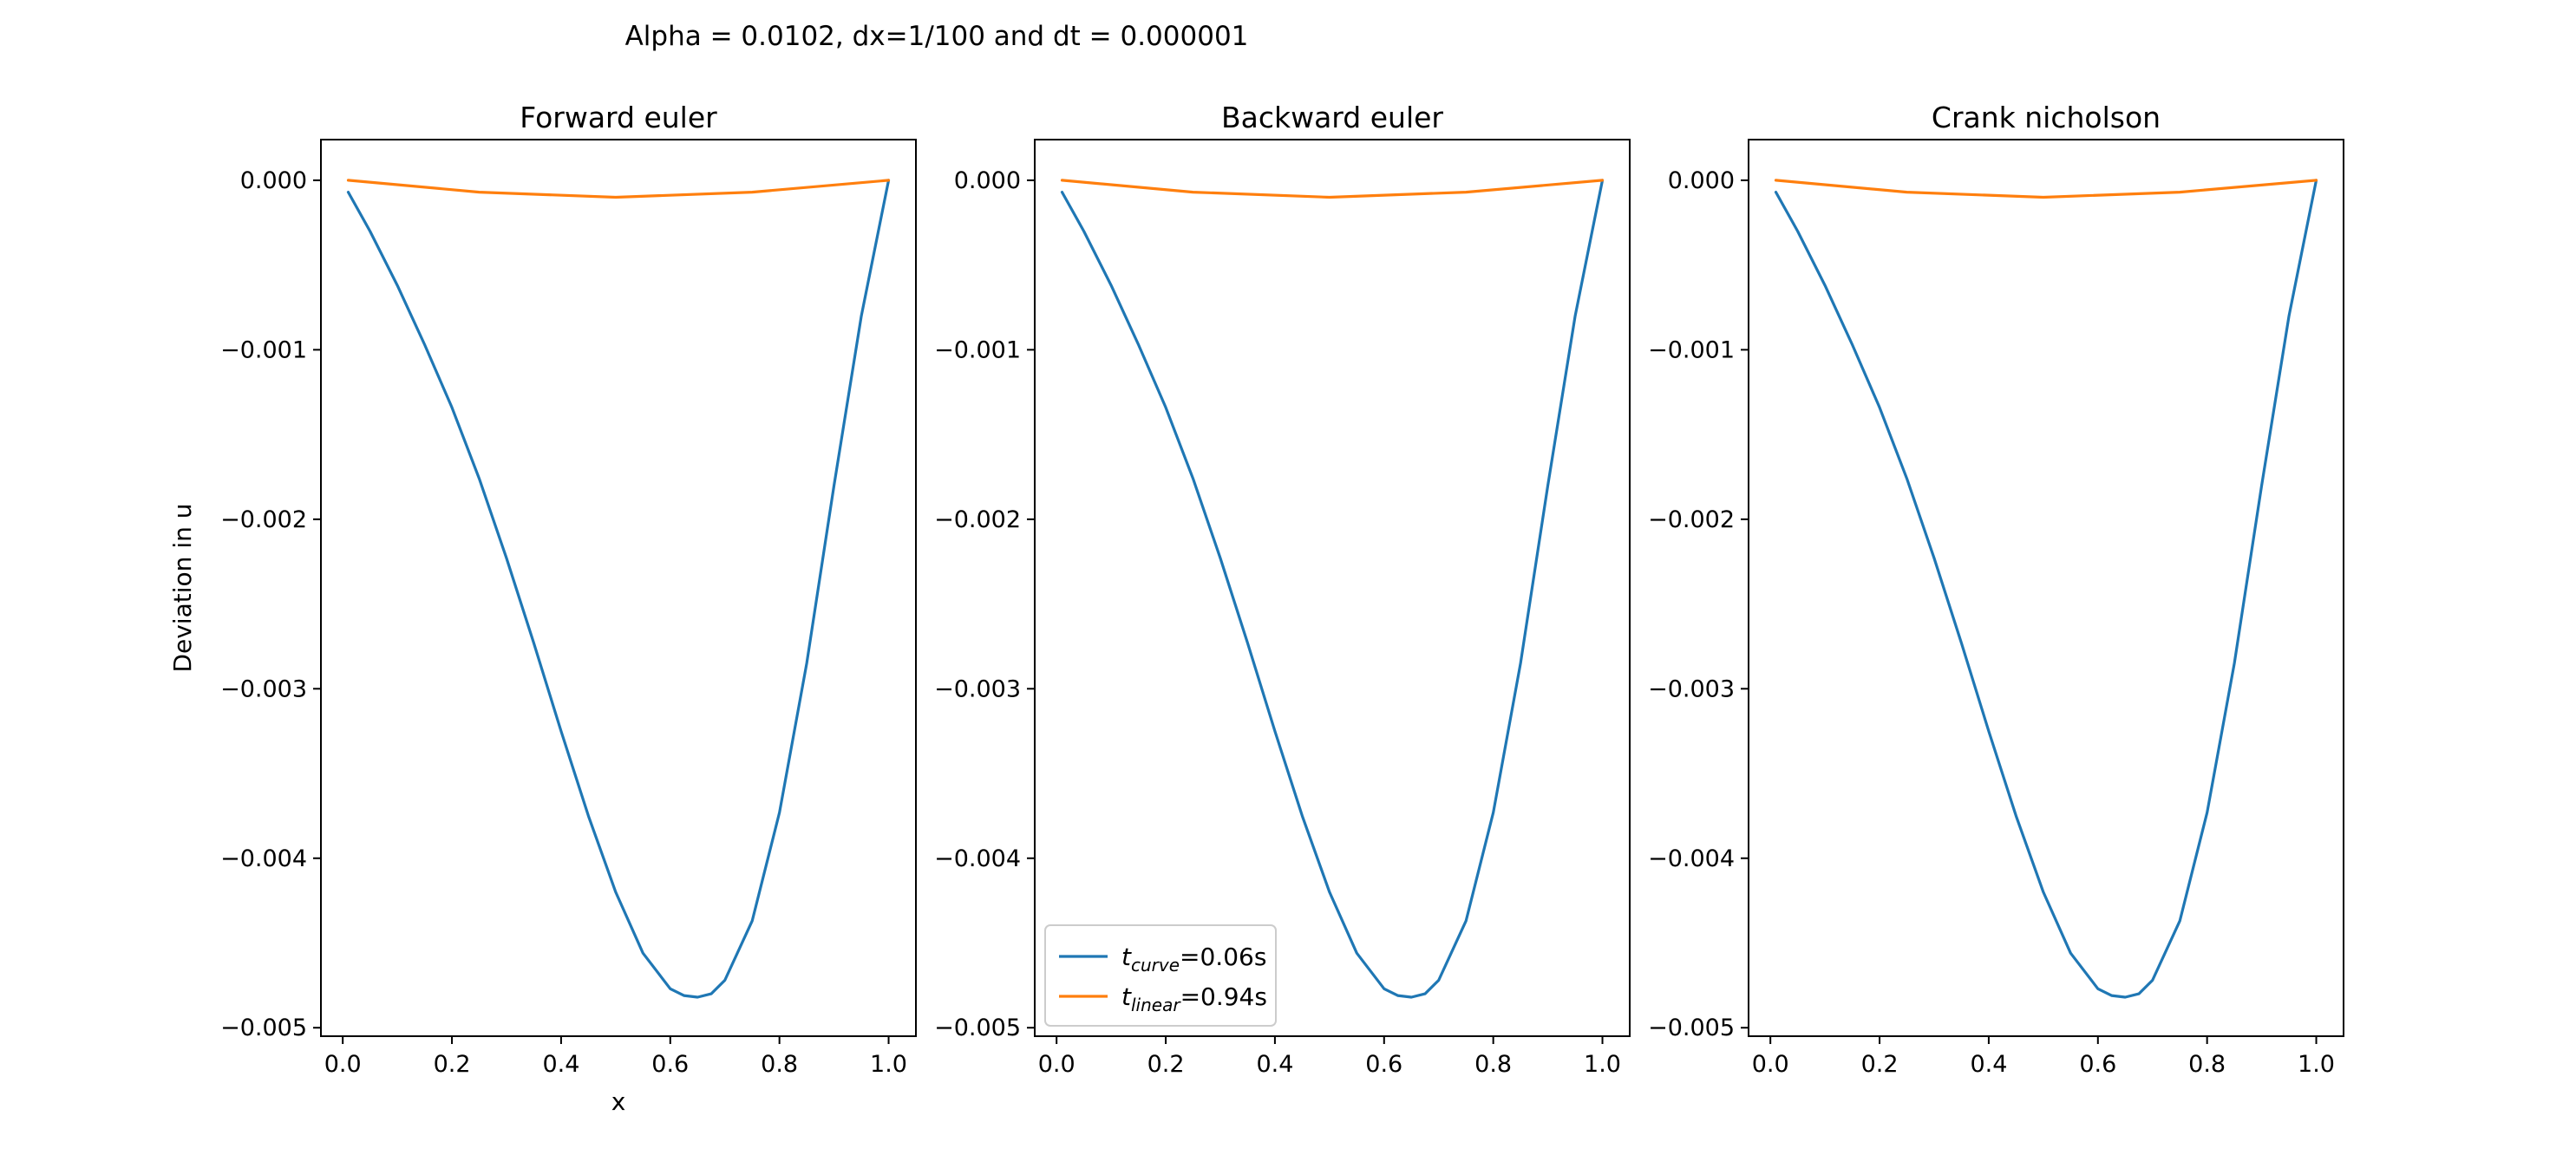 The width and height of the screenshot is (2576, 1155). What do you see at coordinates (1155, 965) in the screenshot?
I see `legend-entry-subscript: curve` at bounding box center [1155, 965].